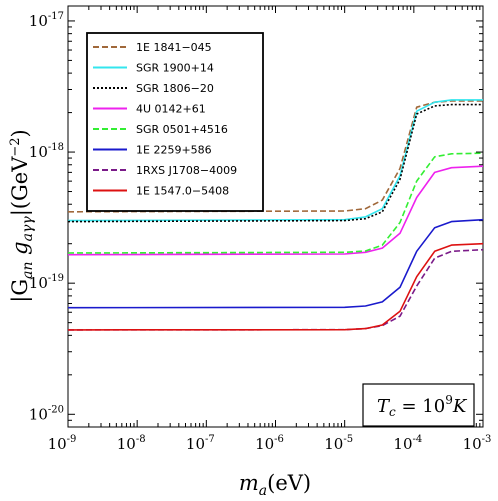  I want to click on annotation-box, so click(418, 405).